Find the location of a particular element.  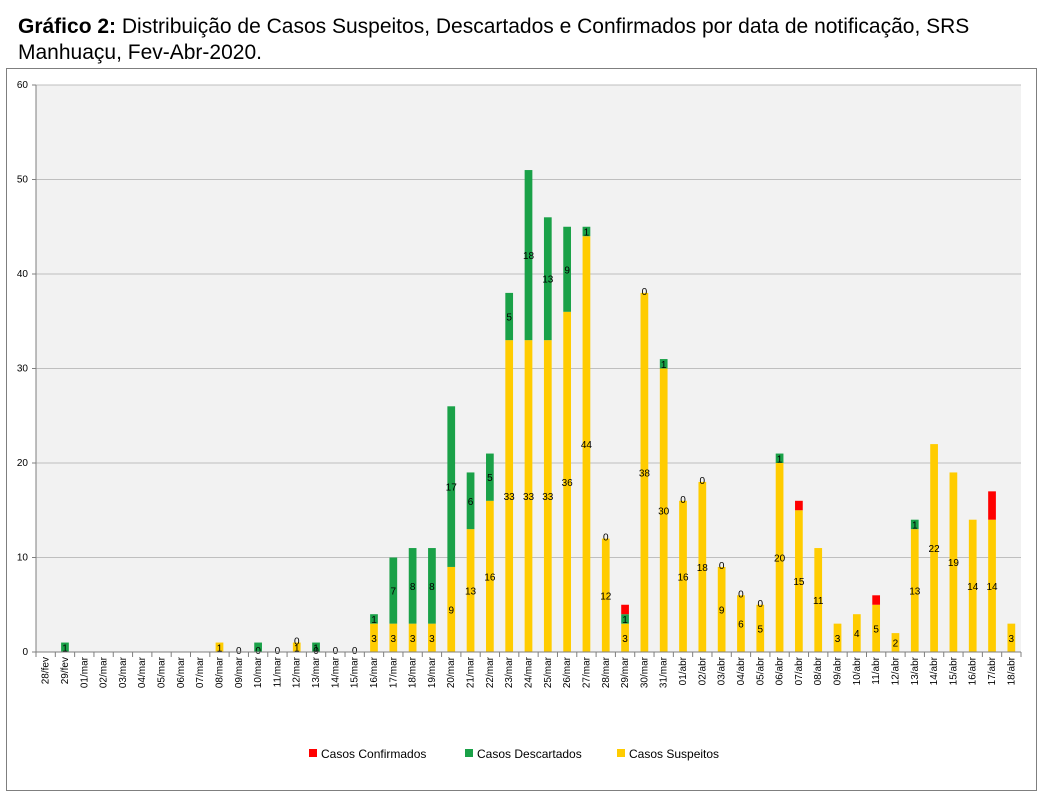

data-label: 11 is located at coordinates (818, 601).